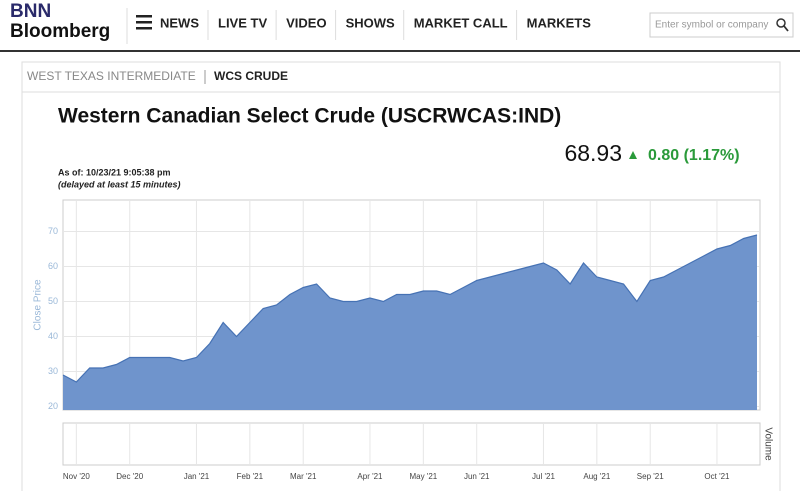  I want to click on y-tick-label: 50, so click(53, 301).